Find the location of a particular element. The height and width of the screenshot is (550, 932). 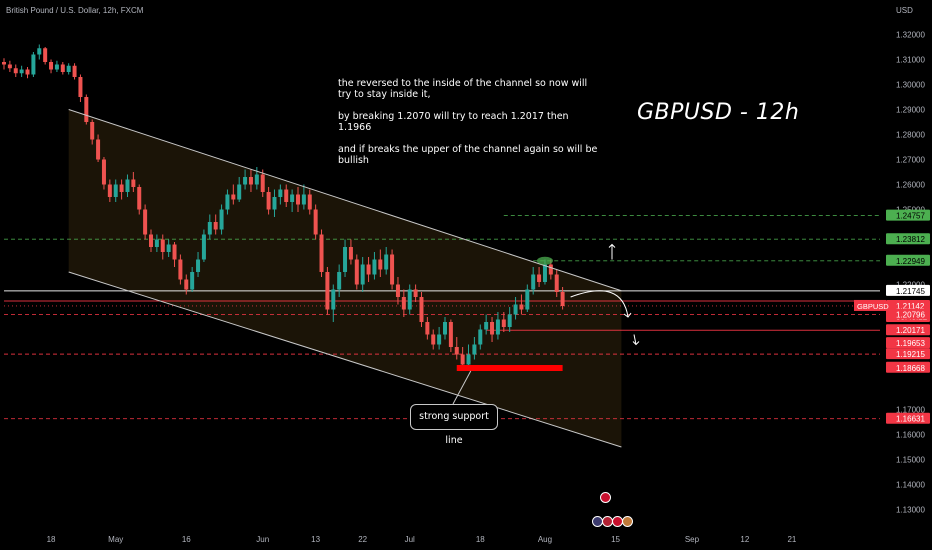

breakout-highlight is located at coordinates (544, 260).